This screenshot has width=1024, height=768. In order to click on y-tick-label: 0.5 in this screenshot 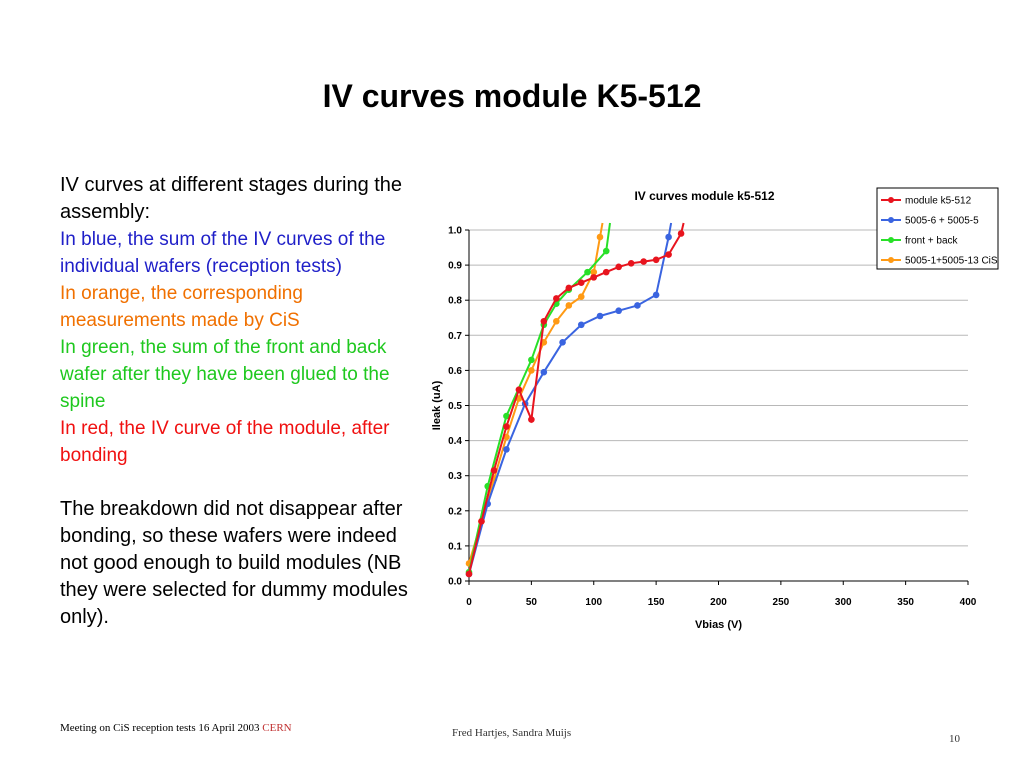, I will do `click(455, 406)`.